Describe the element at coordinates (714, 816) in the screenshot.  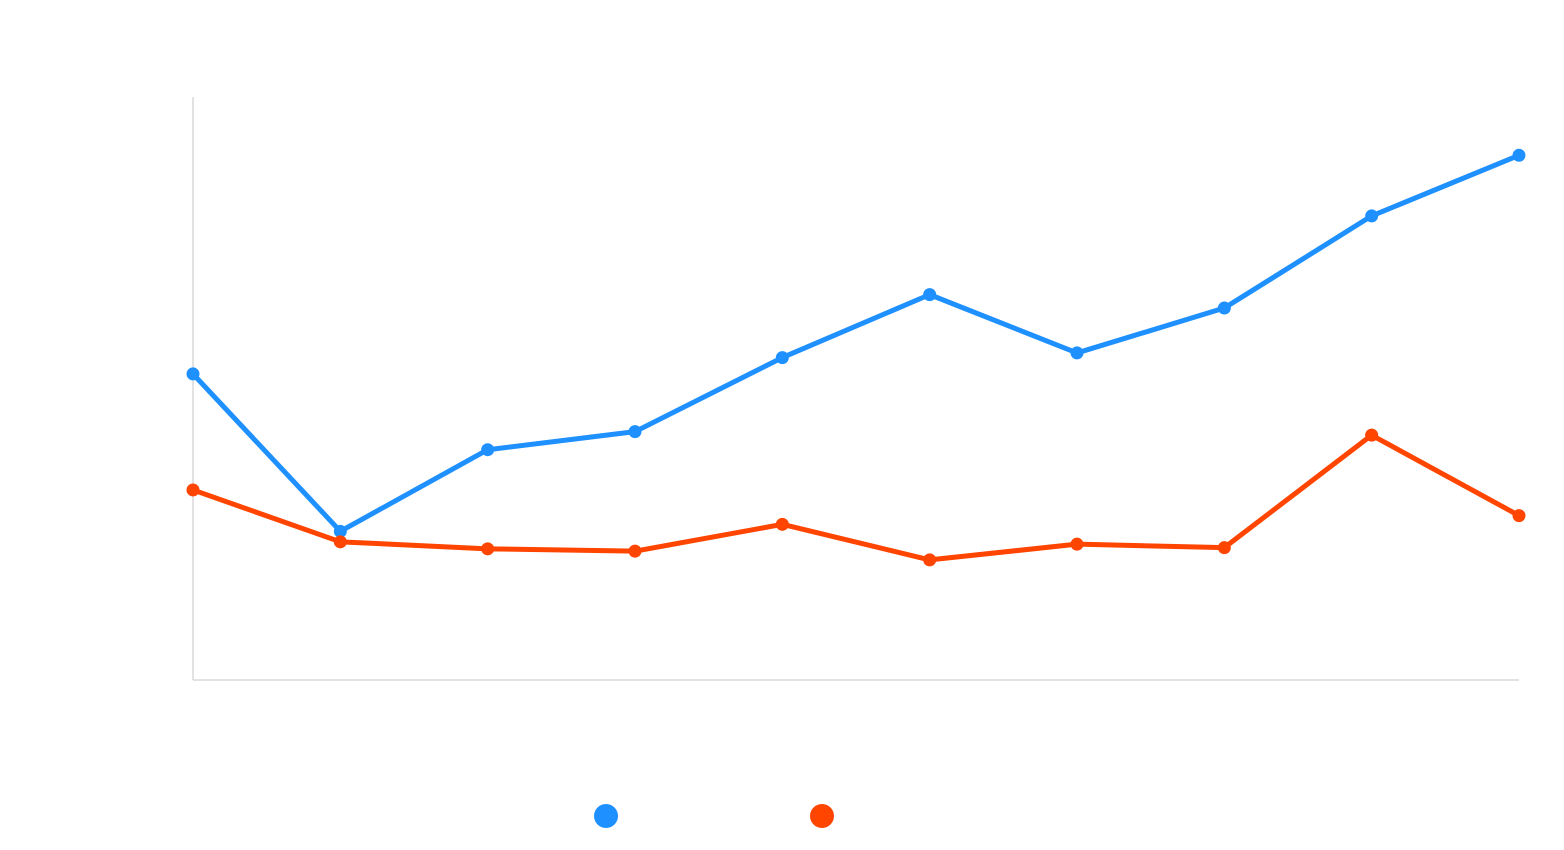
I see `legend` at that location.